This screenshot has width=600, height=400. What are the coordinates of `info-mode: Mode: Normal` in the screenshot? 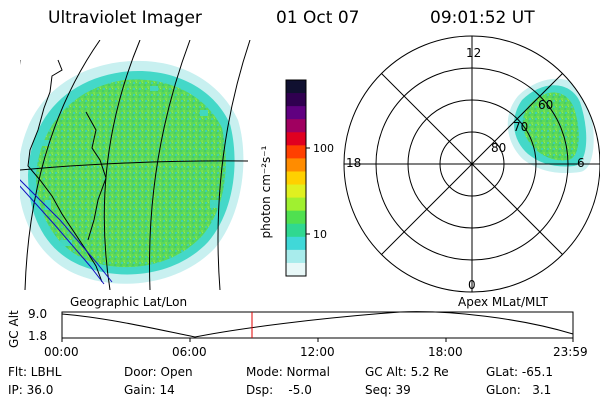 It's located at (288, 372).